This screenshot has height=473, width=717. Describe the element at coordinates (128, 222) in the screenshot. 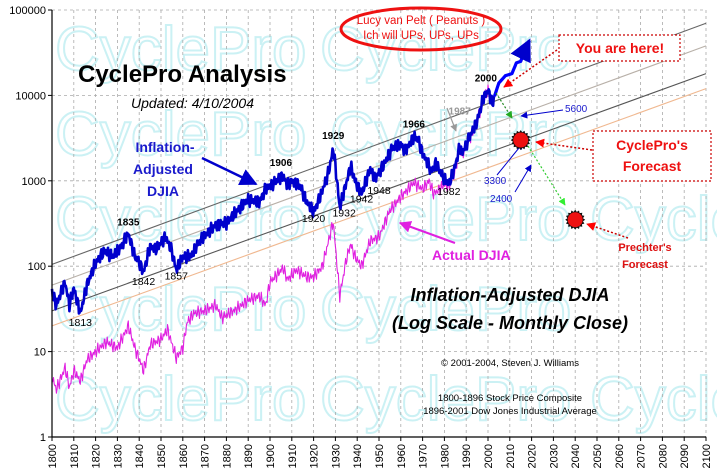

I see `year-label: 1835` at that location.